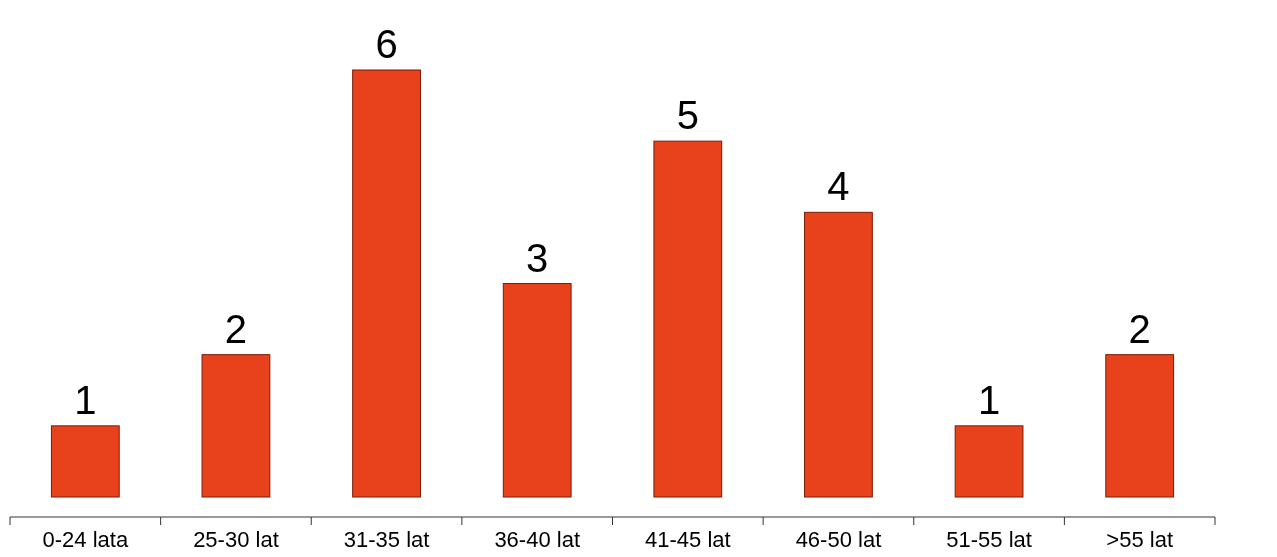 The width and height of the screenshot is (1277, 557). I want to click on x-tick-label: 31-35 lat, so click(386, 539).